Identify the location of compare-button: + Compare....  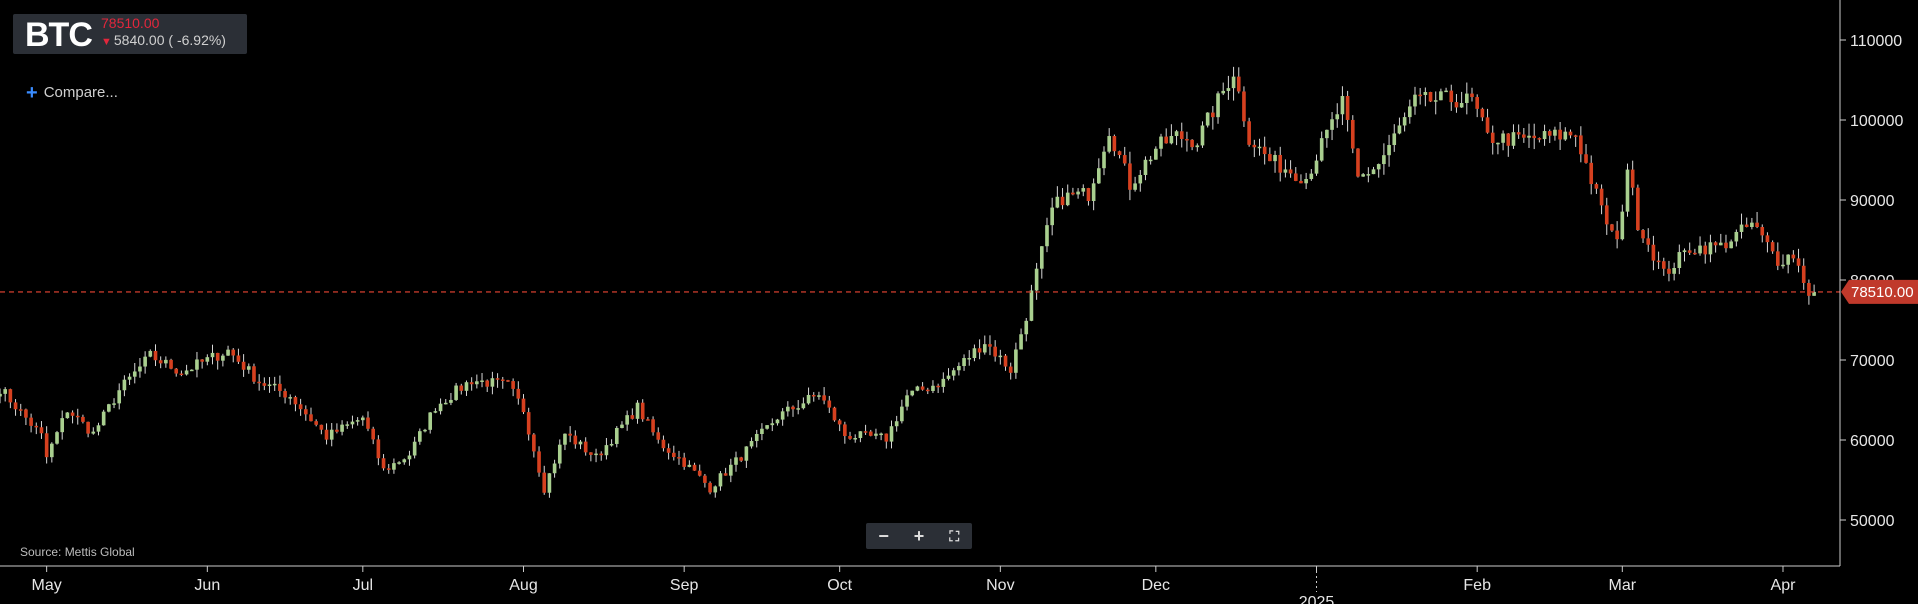
(72, 93).